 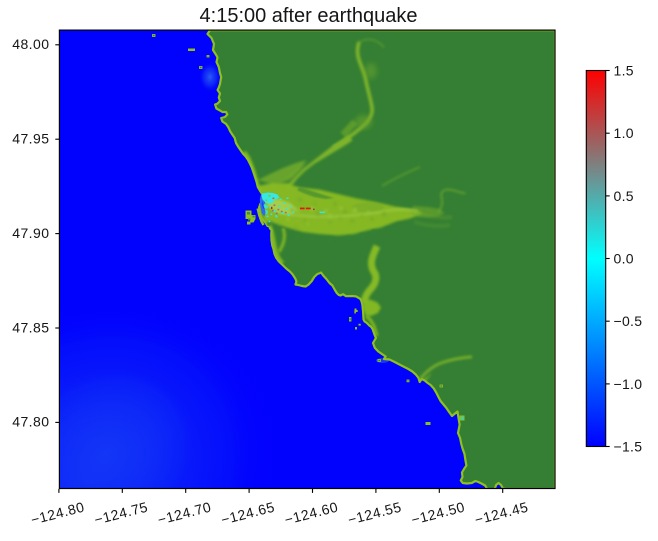 I want to click on svg-text: 0.5, so click(x=624, y=196).